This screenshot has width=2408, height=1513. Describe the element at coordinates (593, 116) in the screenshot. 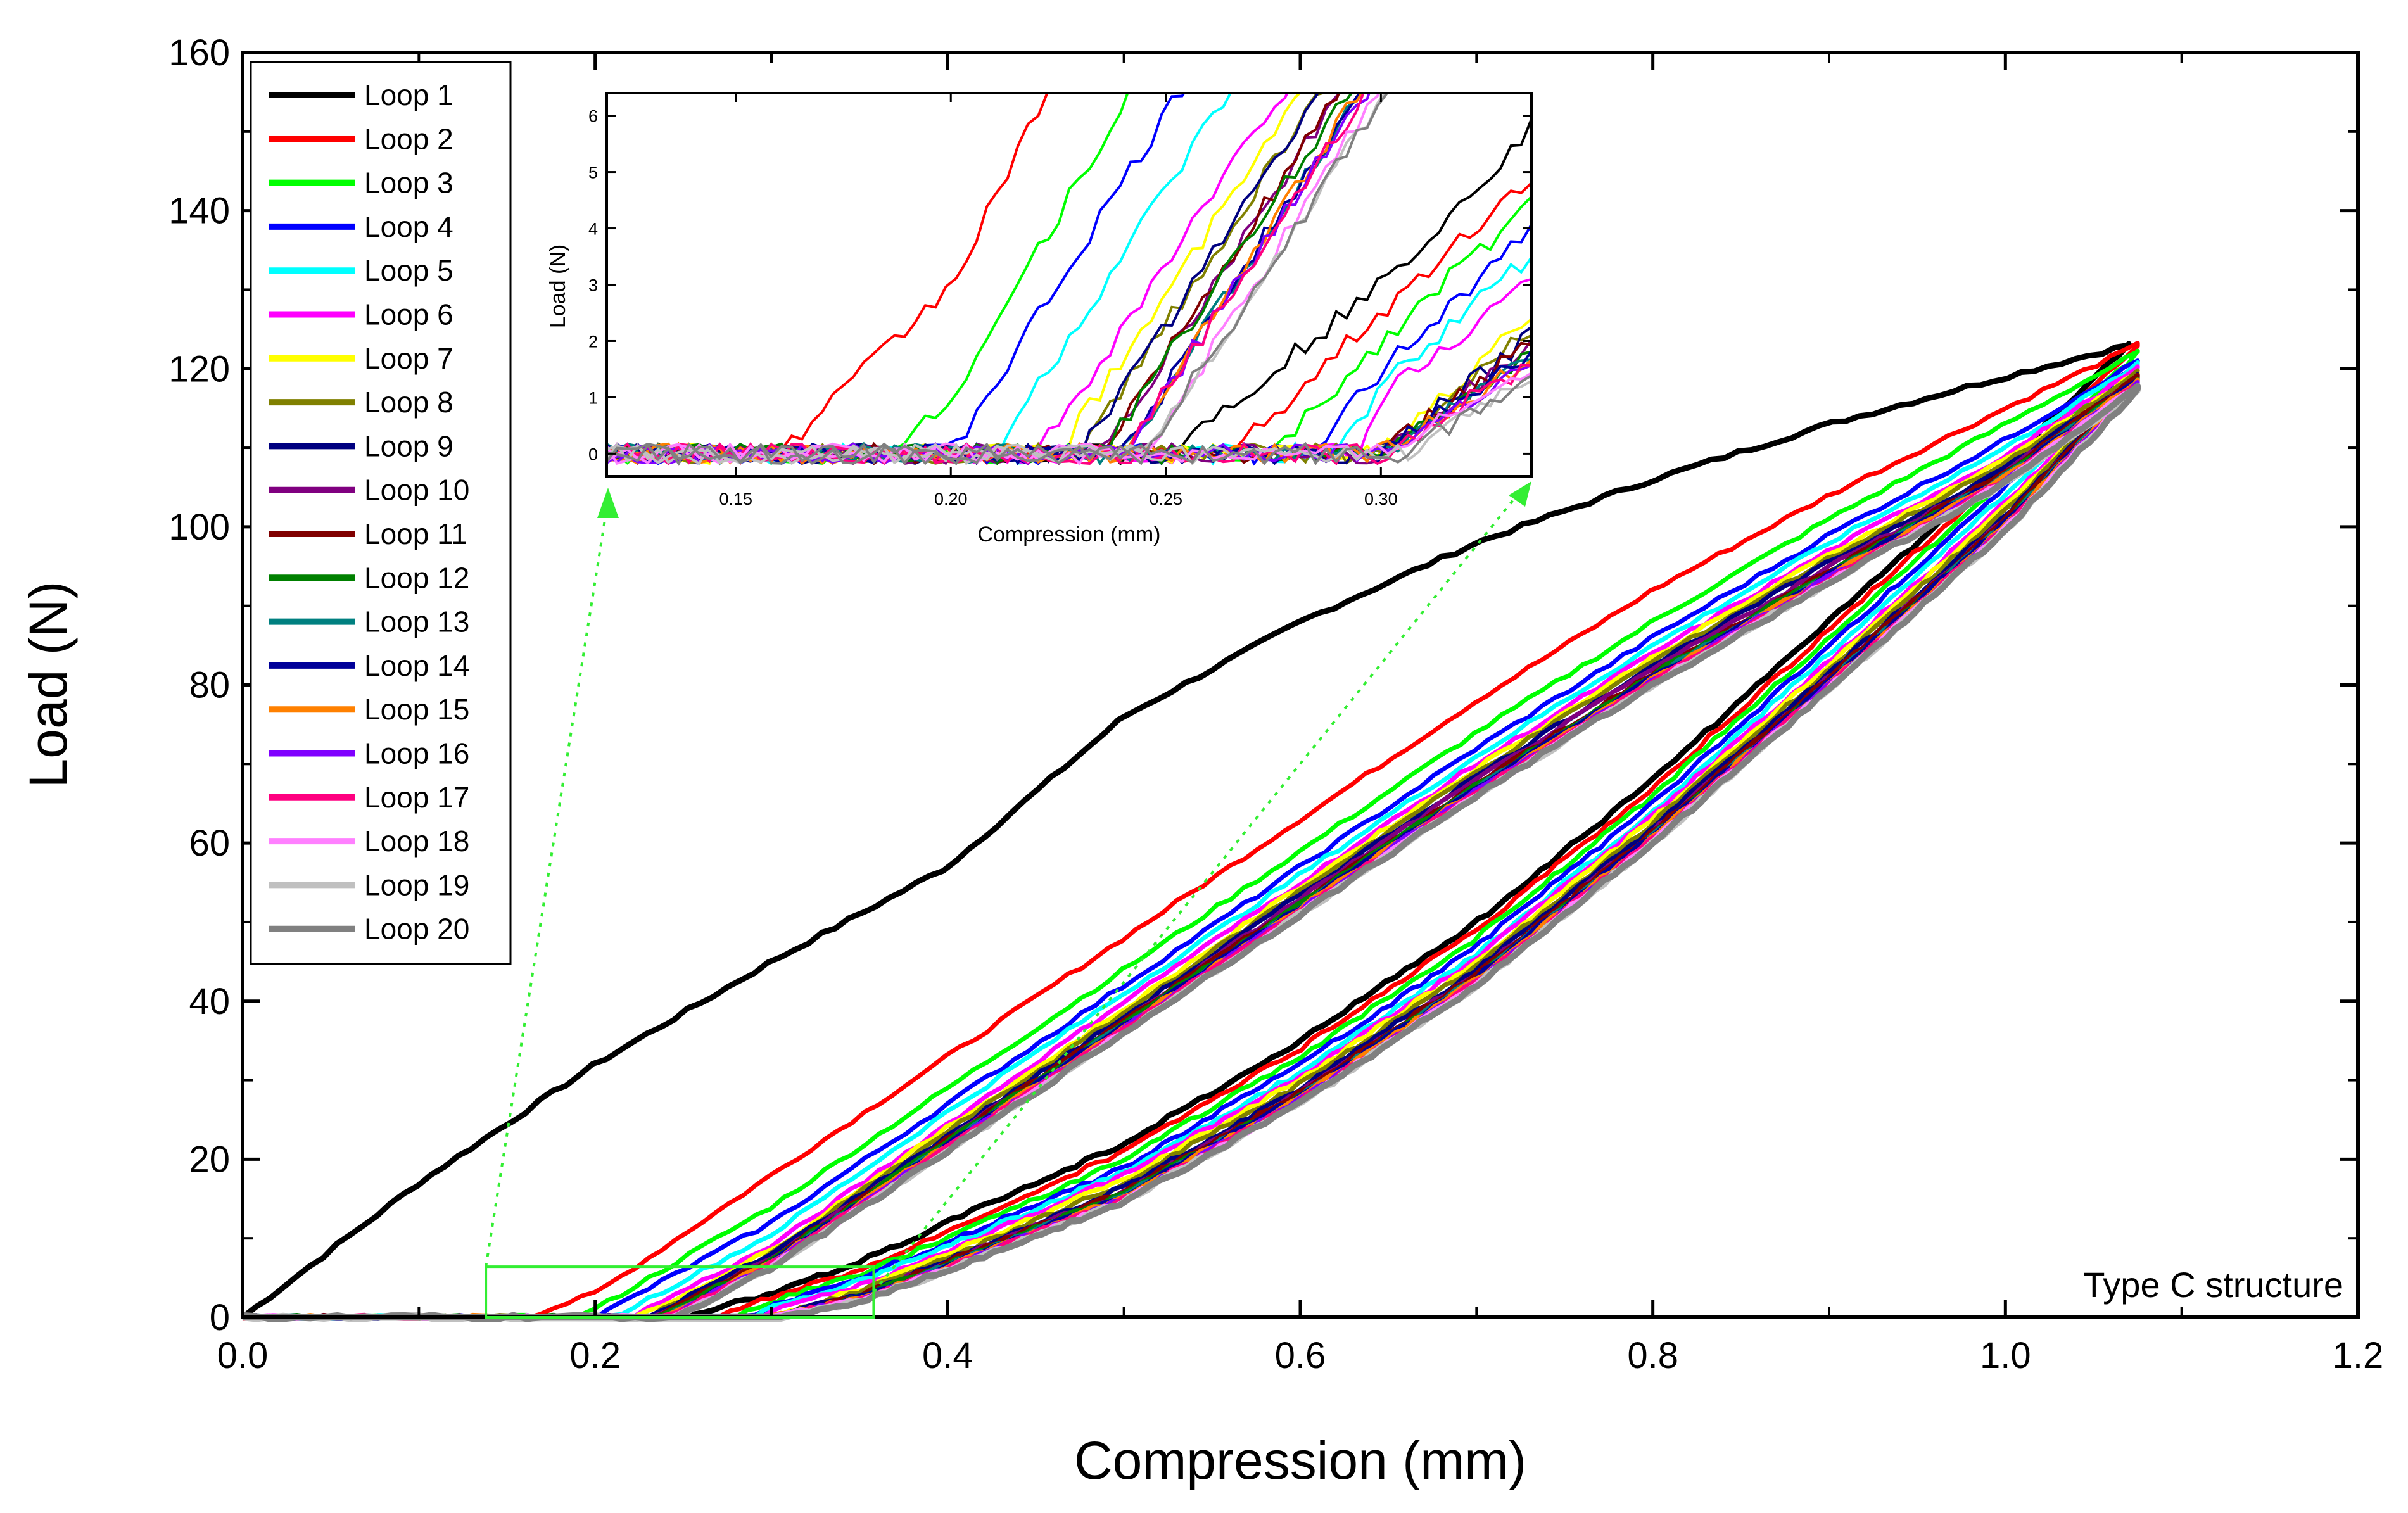

I see `inset-y-tick-label: 6` at that location.